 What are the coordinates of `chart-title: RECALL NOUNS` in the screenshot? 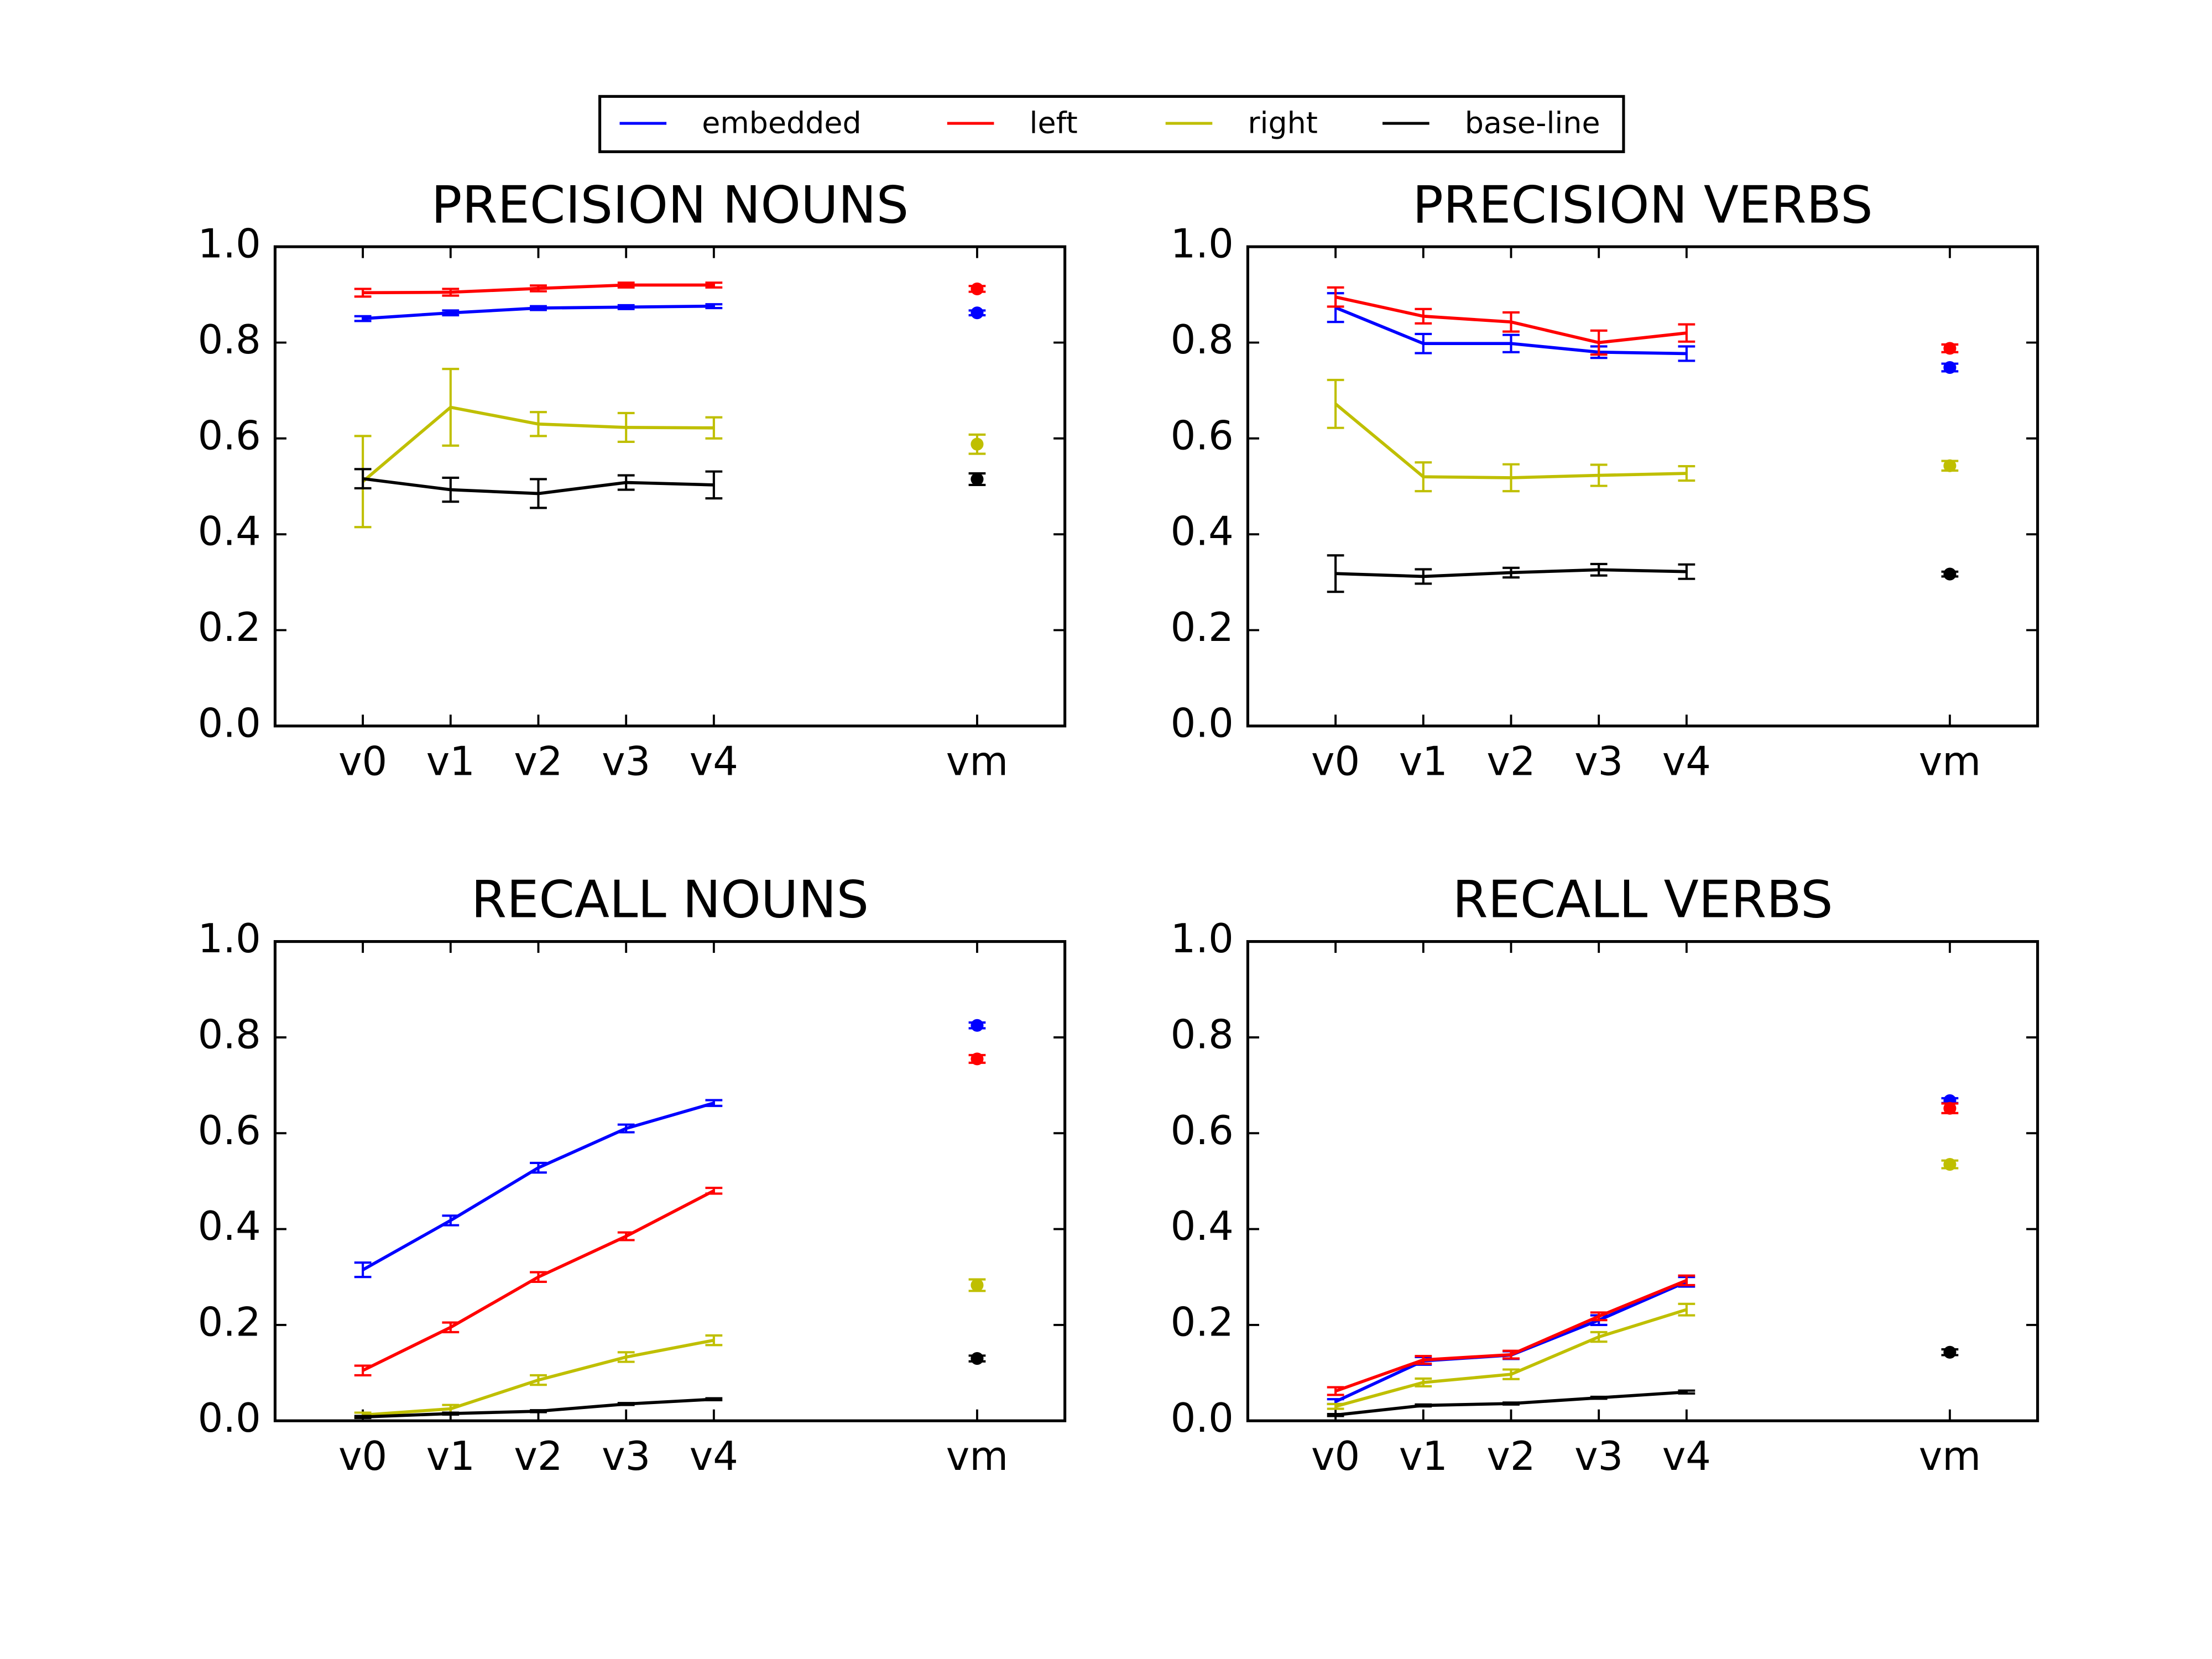 It's located at (670, 900).